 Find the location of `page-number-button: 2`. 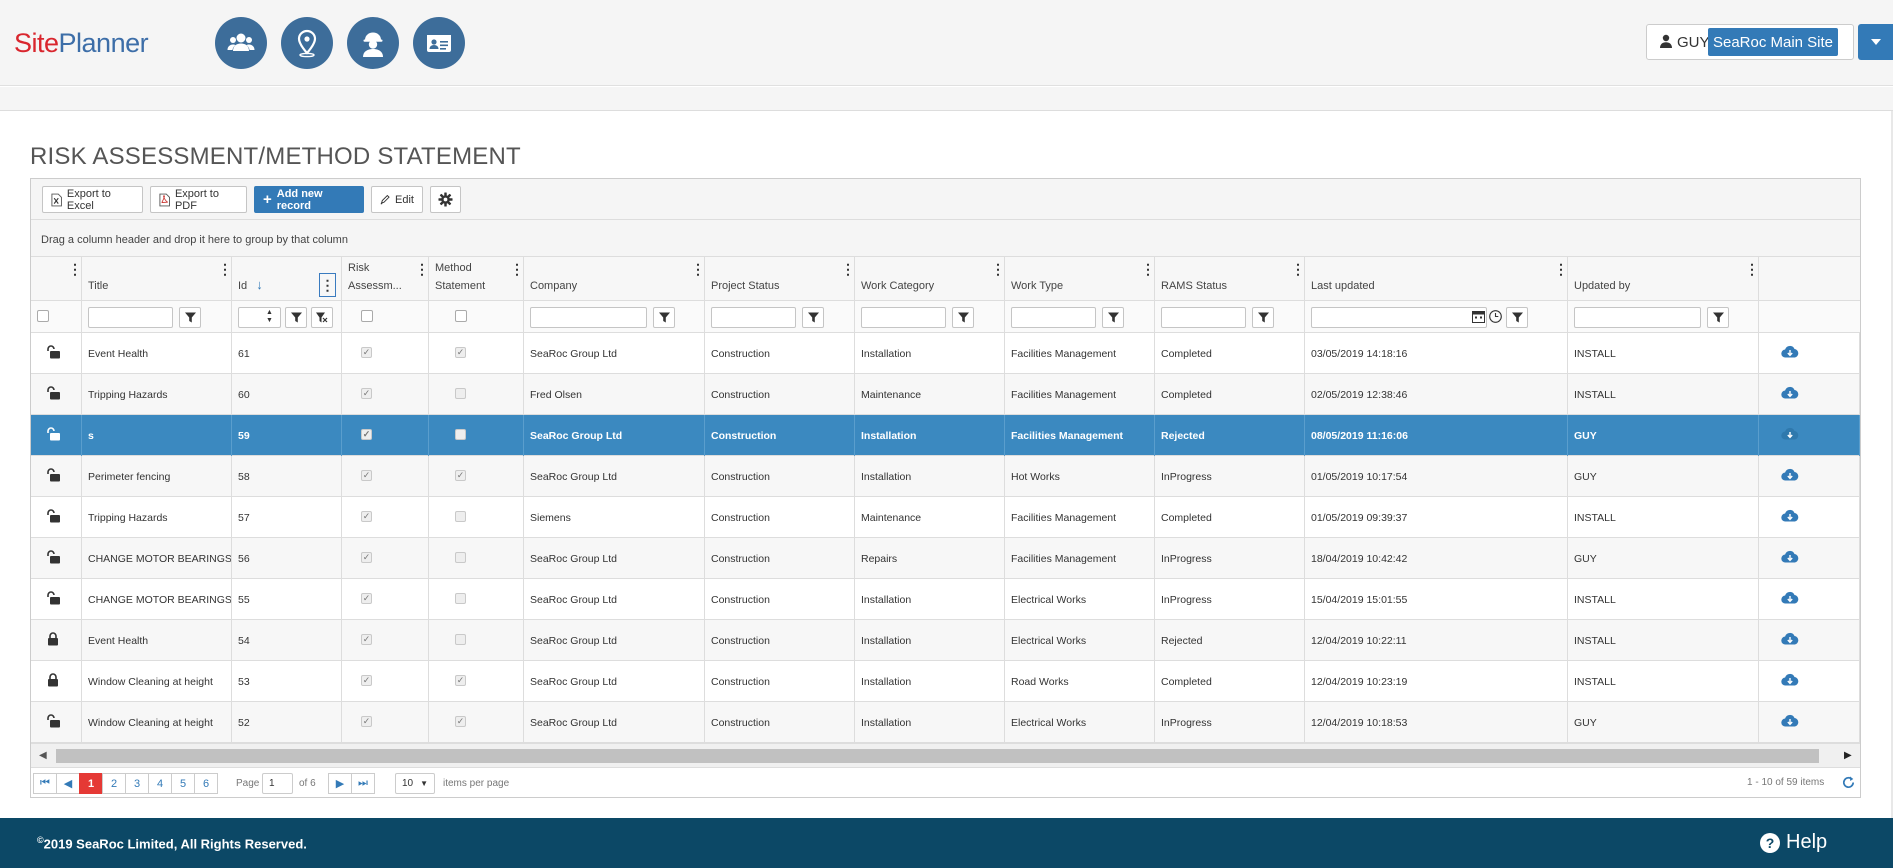

page-number-button: 2 is located at coordinates (114, 783).